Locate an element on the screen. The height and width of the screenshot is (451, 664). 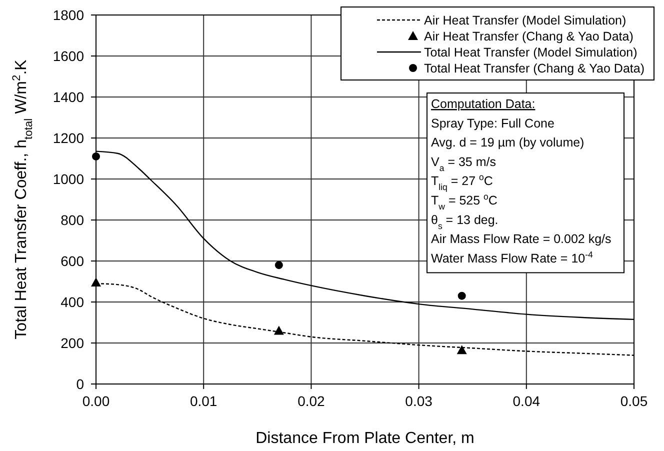
x-axis-title: Distance From Plate Center, m is located at coordinates (365, 438).